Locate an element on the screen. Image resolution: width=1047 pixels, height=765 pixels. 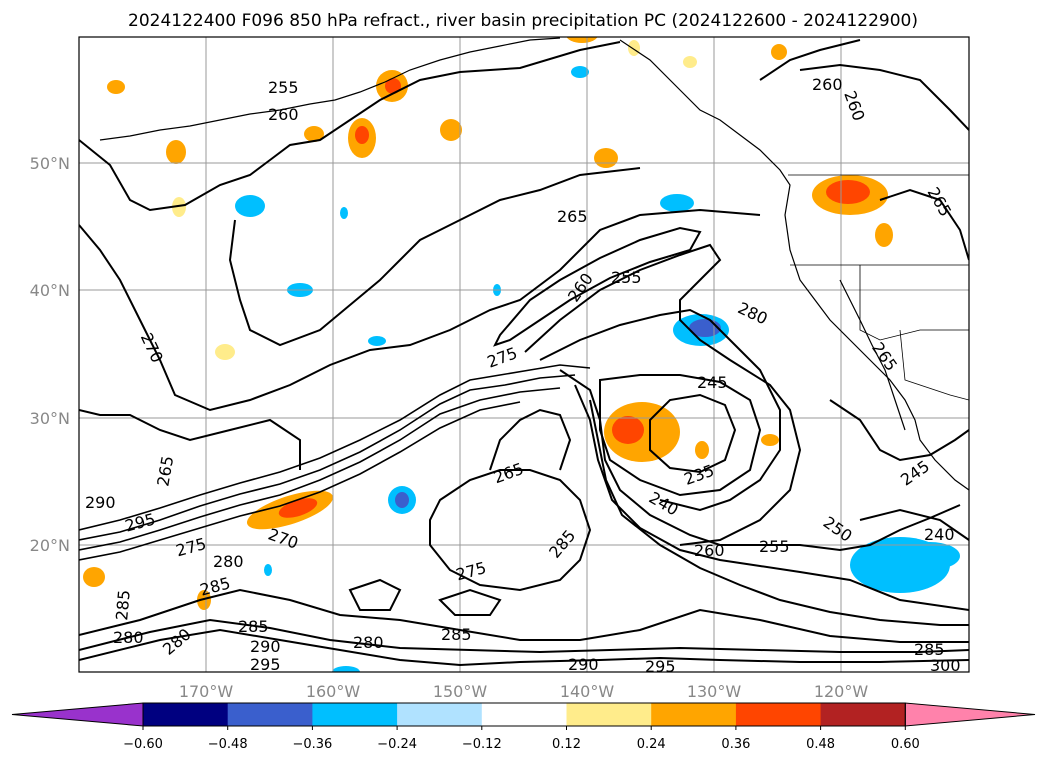
lon-label: 170°W is located at coordinates (206, 691).